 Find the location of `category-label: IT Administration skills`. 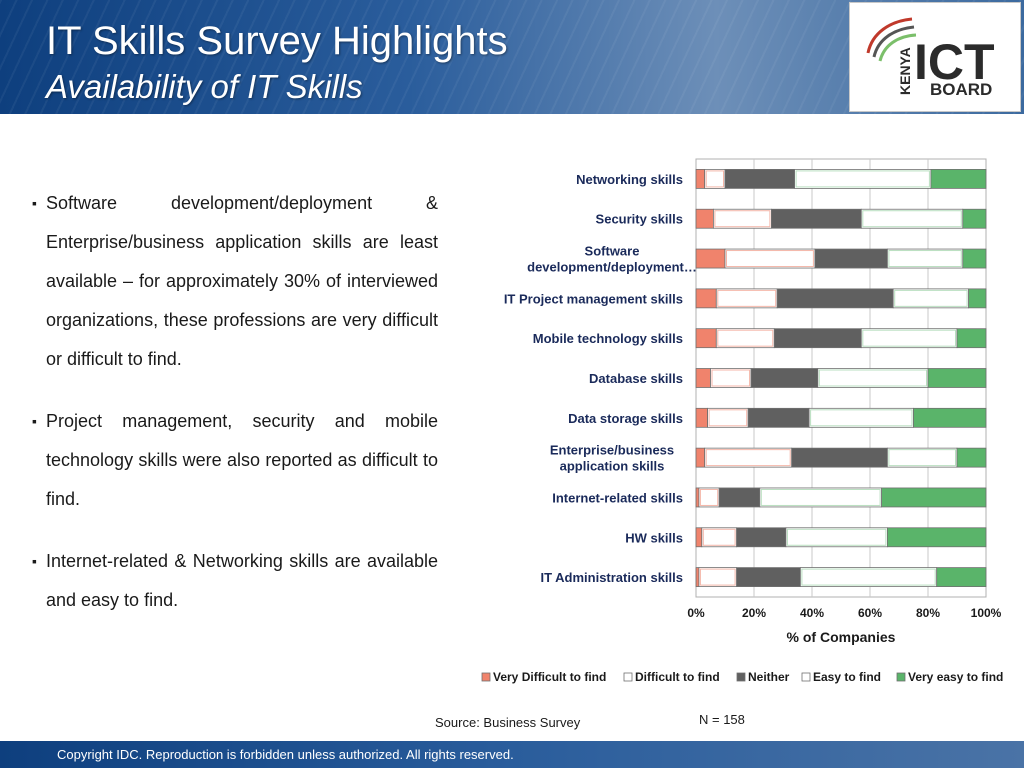

category-label: IT Administration skills is located at coordinates (611, 577).